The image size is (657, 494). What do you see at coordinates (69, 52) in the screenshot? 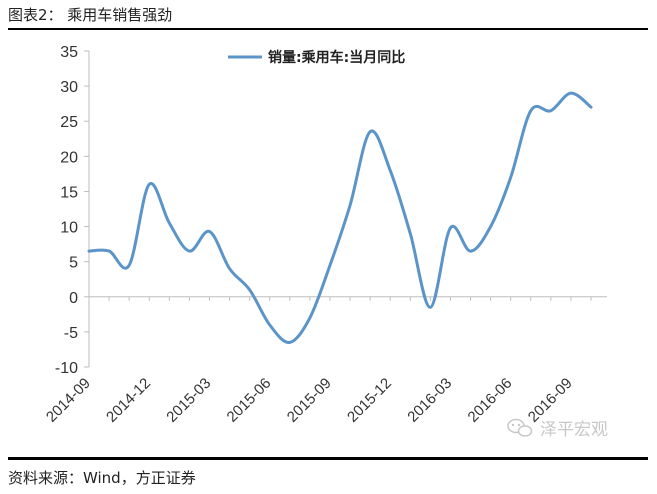
I see `y-tick-label: 35` at bounding box center [69, 52].